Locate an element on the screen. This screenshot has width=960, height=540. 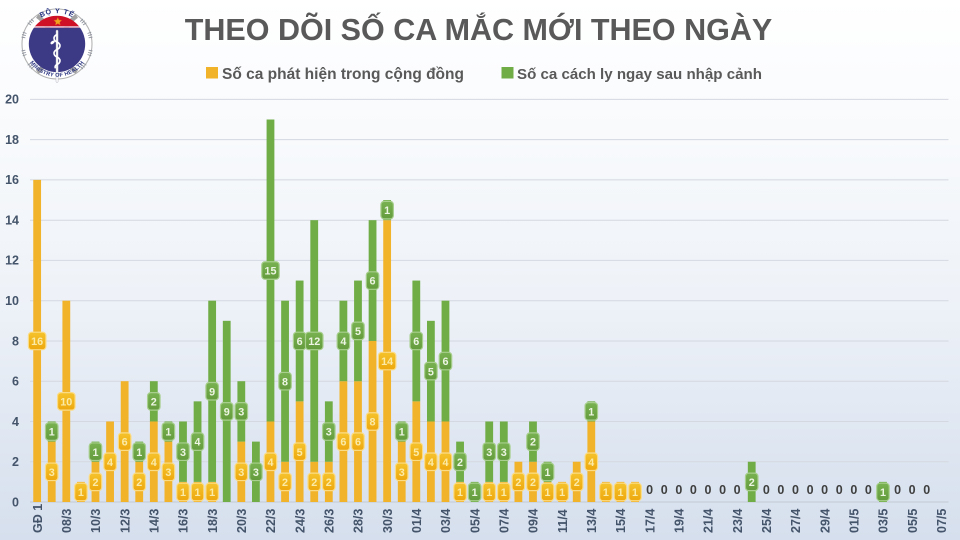
svg-text: 8 is located at coordinates (15, 341).